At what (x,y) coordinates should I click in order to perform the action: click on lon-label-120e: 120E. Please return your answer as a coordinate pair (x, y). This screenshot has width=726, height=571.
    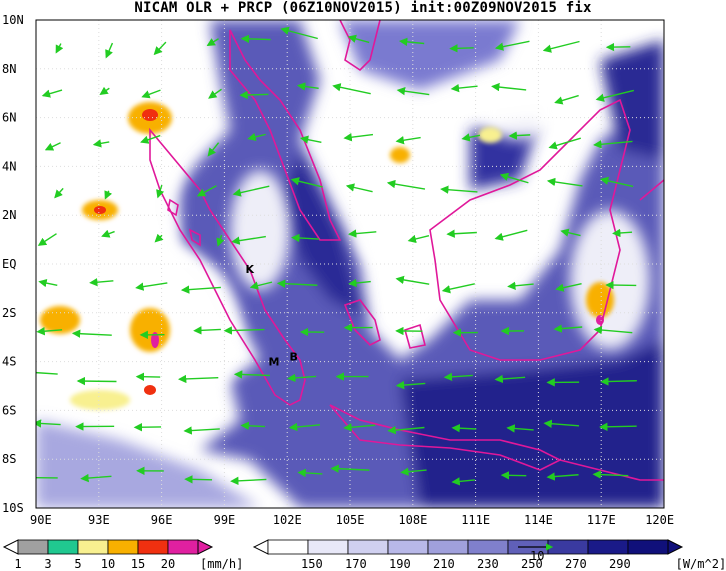
    Looking at the image, I should click on (659, 520).